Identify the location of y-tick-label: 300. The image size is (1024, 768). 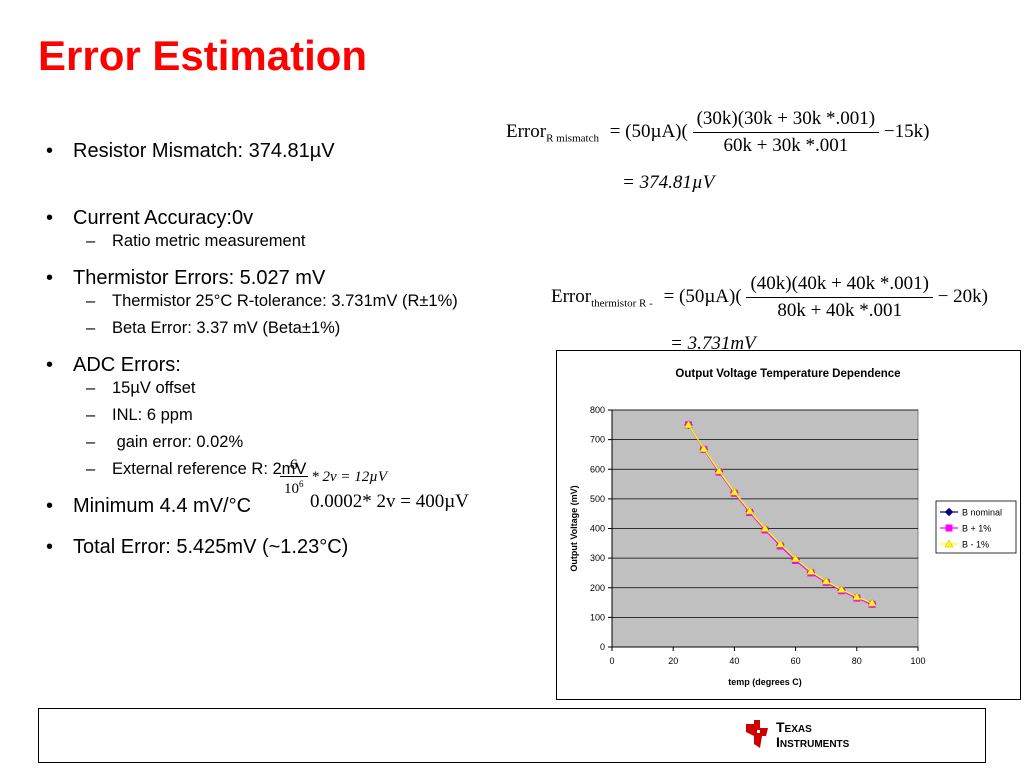
(597, 558).